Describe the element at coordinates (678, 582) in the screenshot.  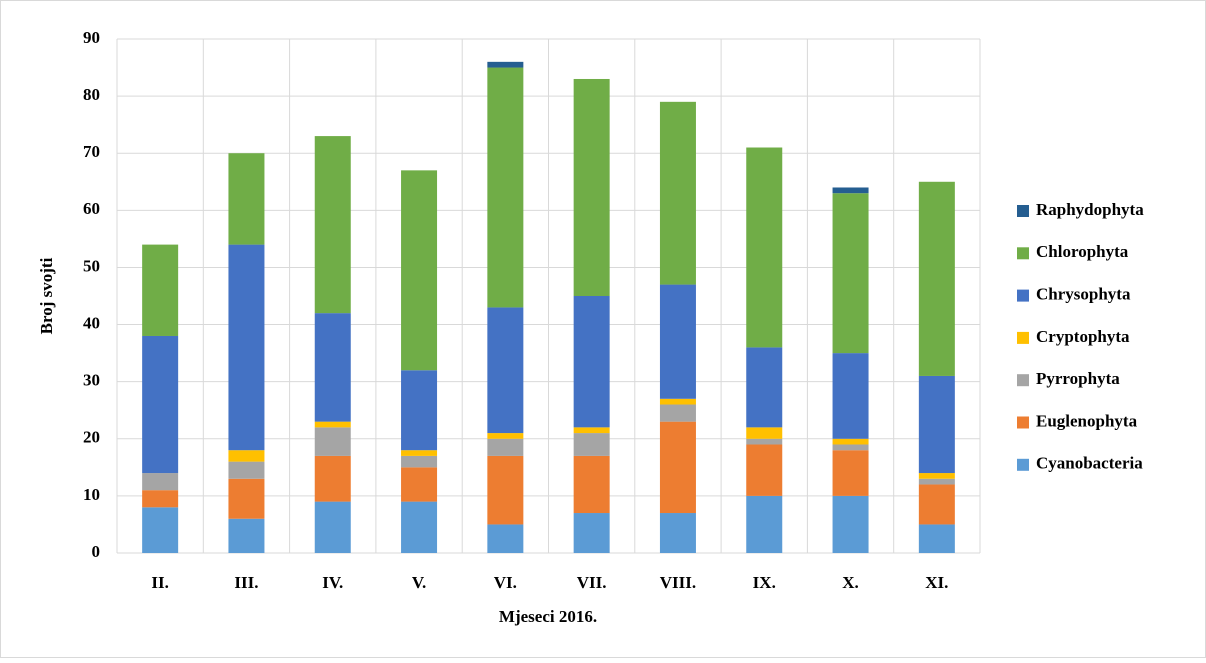
I see `x-tick-label: VIII.` at that location.